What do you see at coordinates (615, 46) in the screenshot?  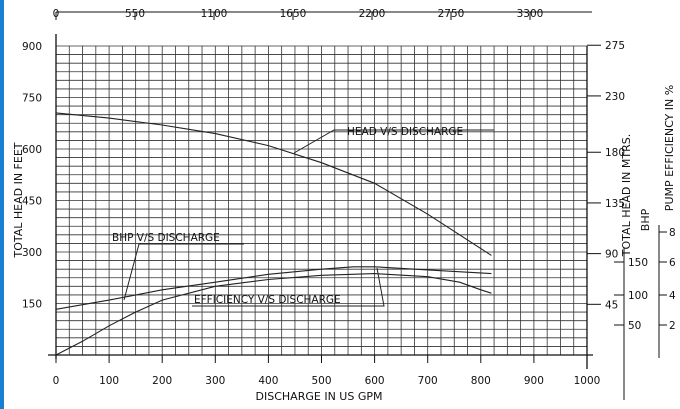 I see `y-right-tick-label: 275` at bounding box center [615, 46].